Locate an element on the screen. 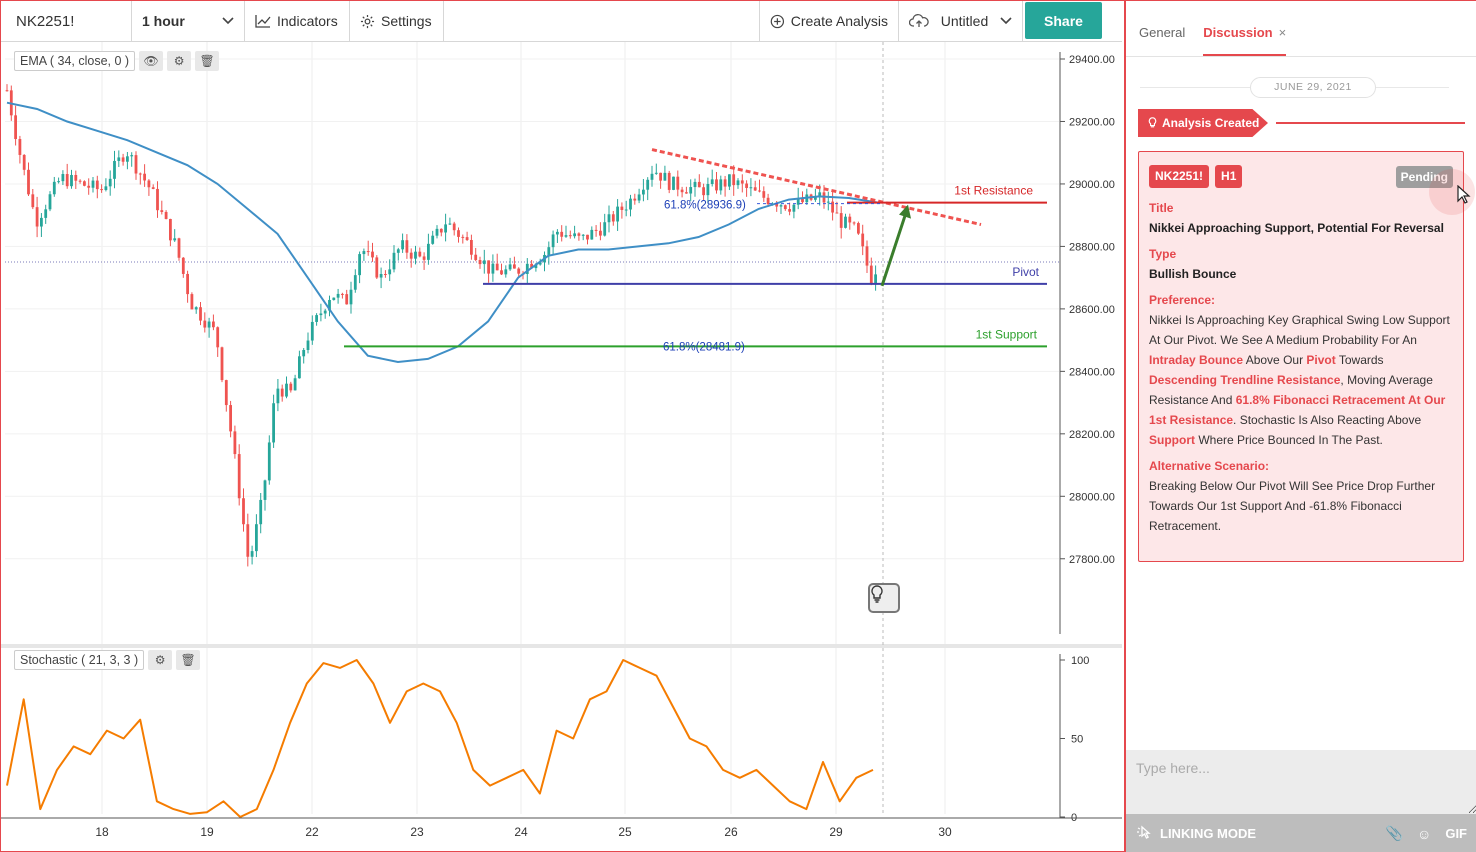  symbol-label: NK2251! is located at coordinates (45, 21).